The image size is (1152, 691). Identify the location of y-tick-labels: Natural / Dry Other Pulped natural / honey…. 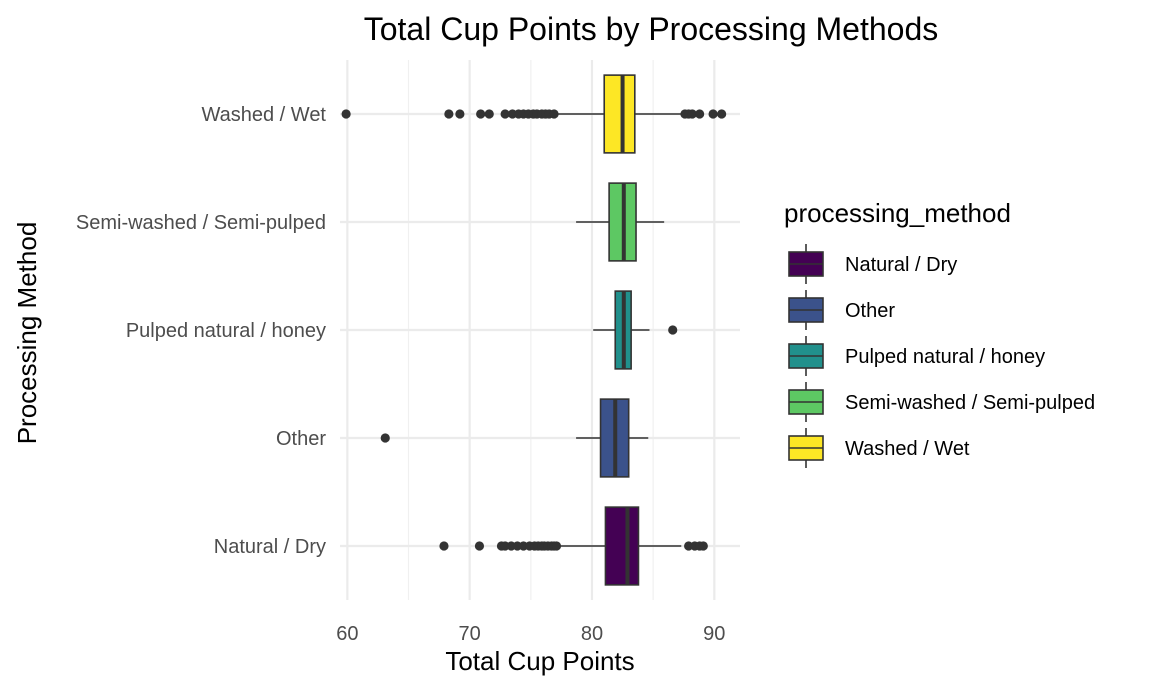
(201, 331).